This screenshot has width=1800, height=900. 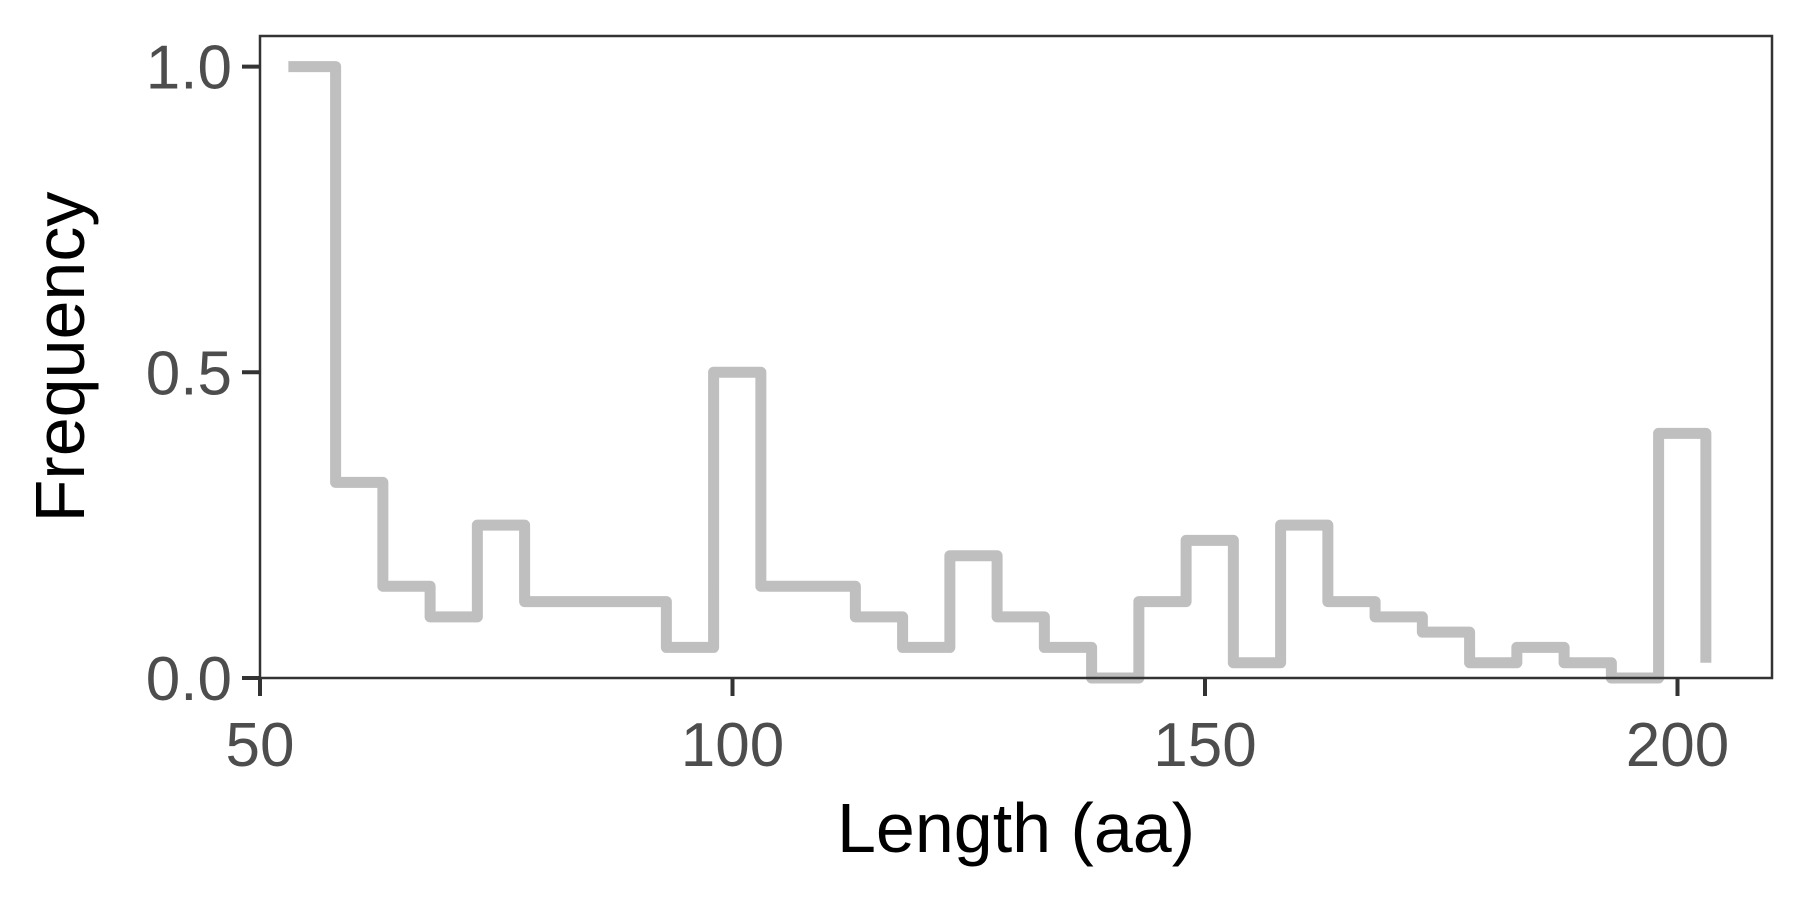 I want to click on x-tick-label: 200, so click(x=1677, y=745).